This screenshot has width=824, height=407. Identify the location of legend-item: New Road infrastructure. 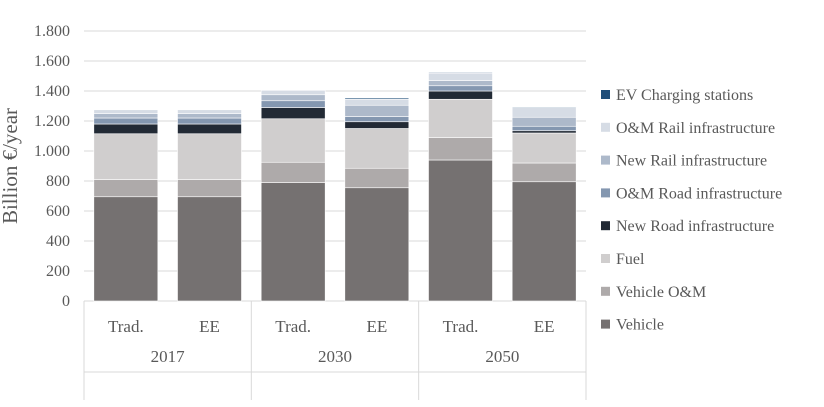
(687, 226).